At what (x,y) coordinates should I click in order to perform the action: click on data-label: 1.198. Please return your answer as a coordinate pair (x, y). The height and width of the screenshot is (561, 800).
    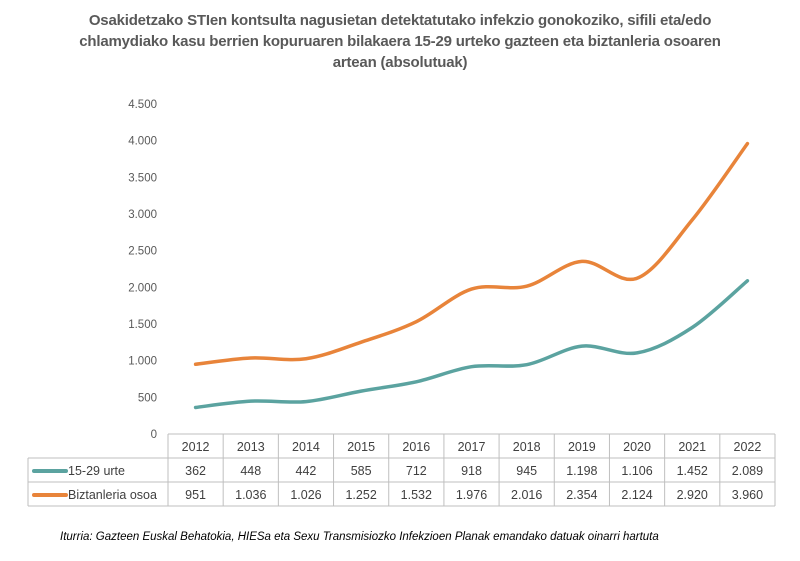
    Looking at the image, I should click on (581, 471).